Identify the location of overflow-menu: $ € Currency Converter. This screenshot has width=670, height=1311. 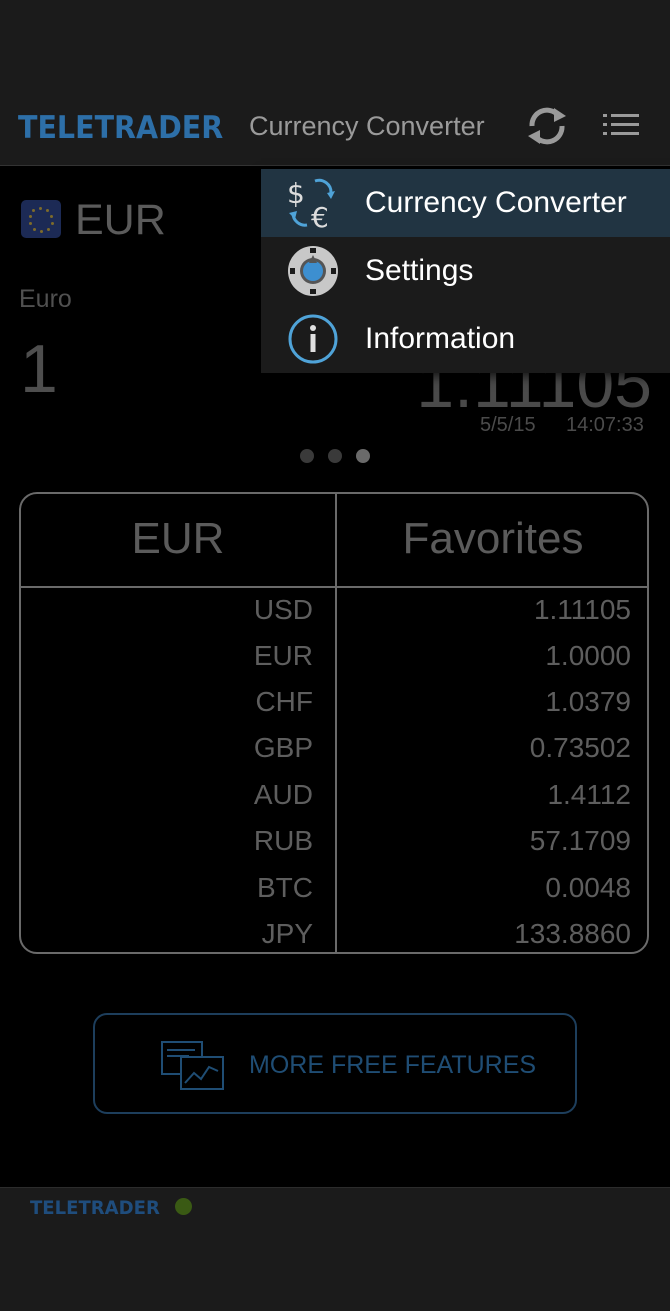
(465, 271).